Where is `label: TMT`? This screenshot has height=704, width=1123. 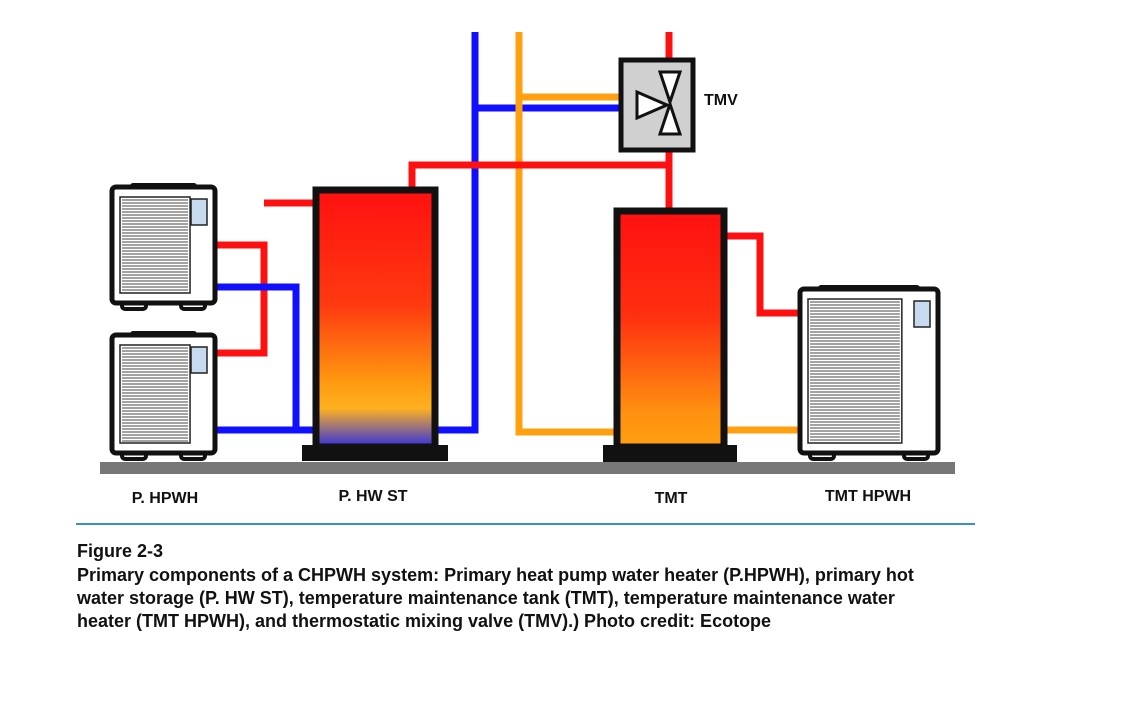 label: TMT is located at coordinates (671, 498).